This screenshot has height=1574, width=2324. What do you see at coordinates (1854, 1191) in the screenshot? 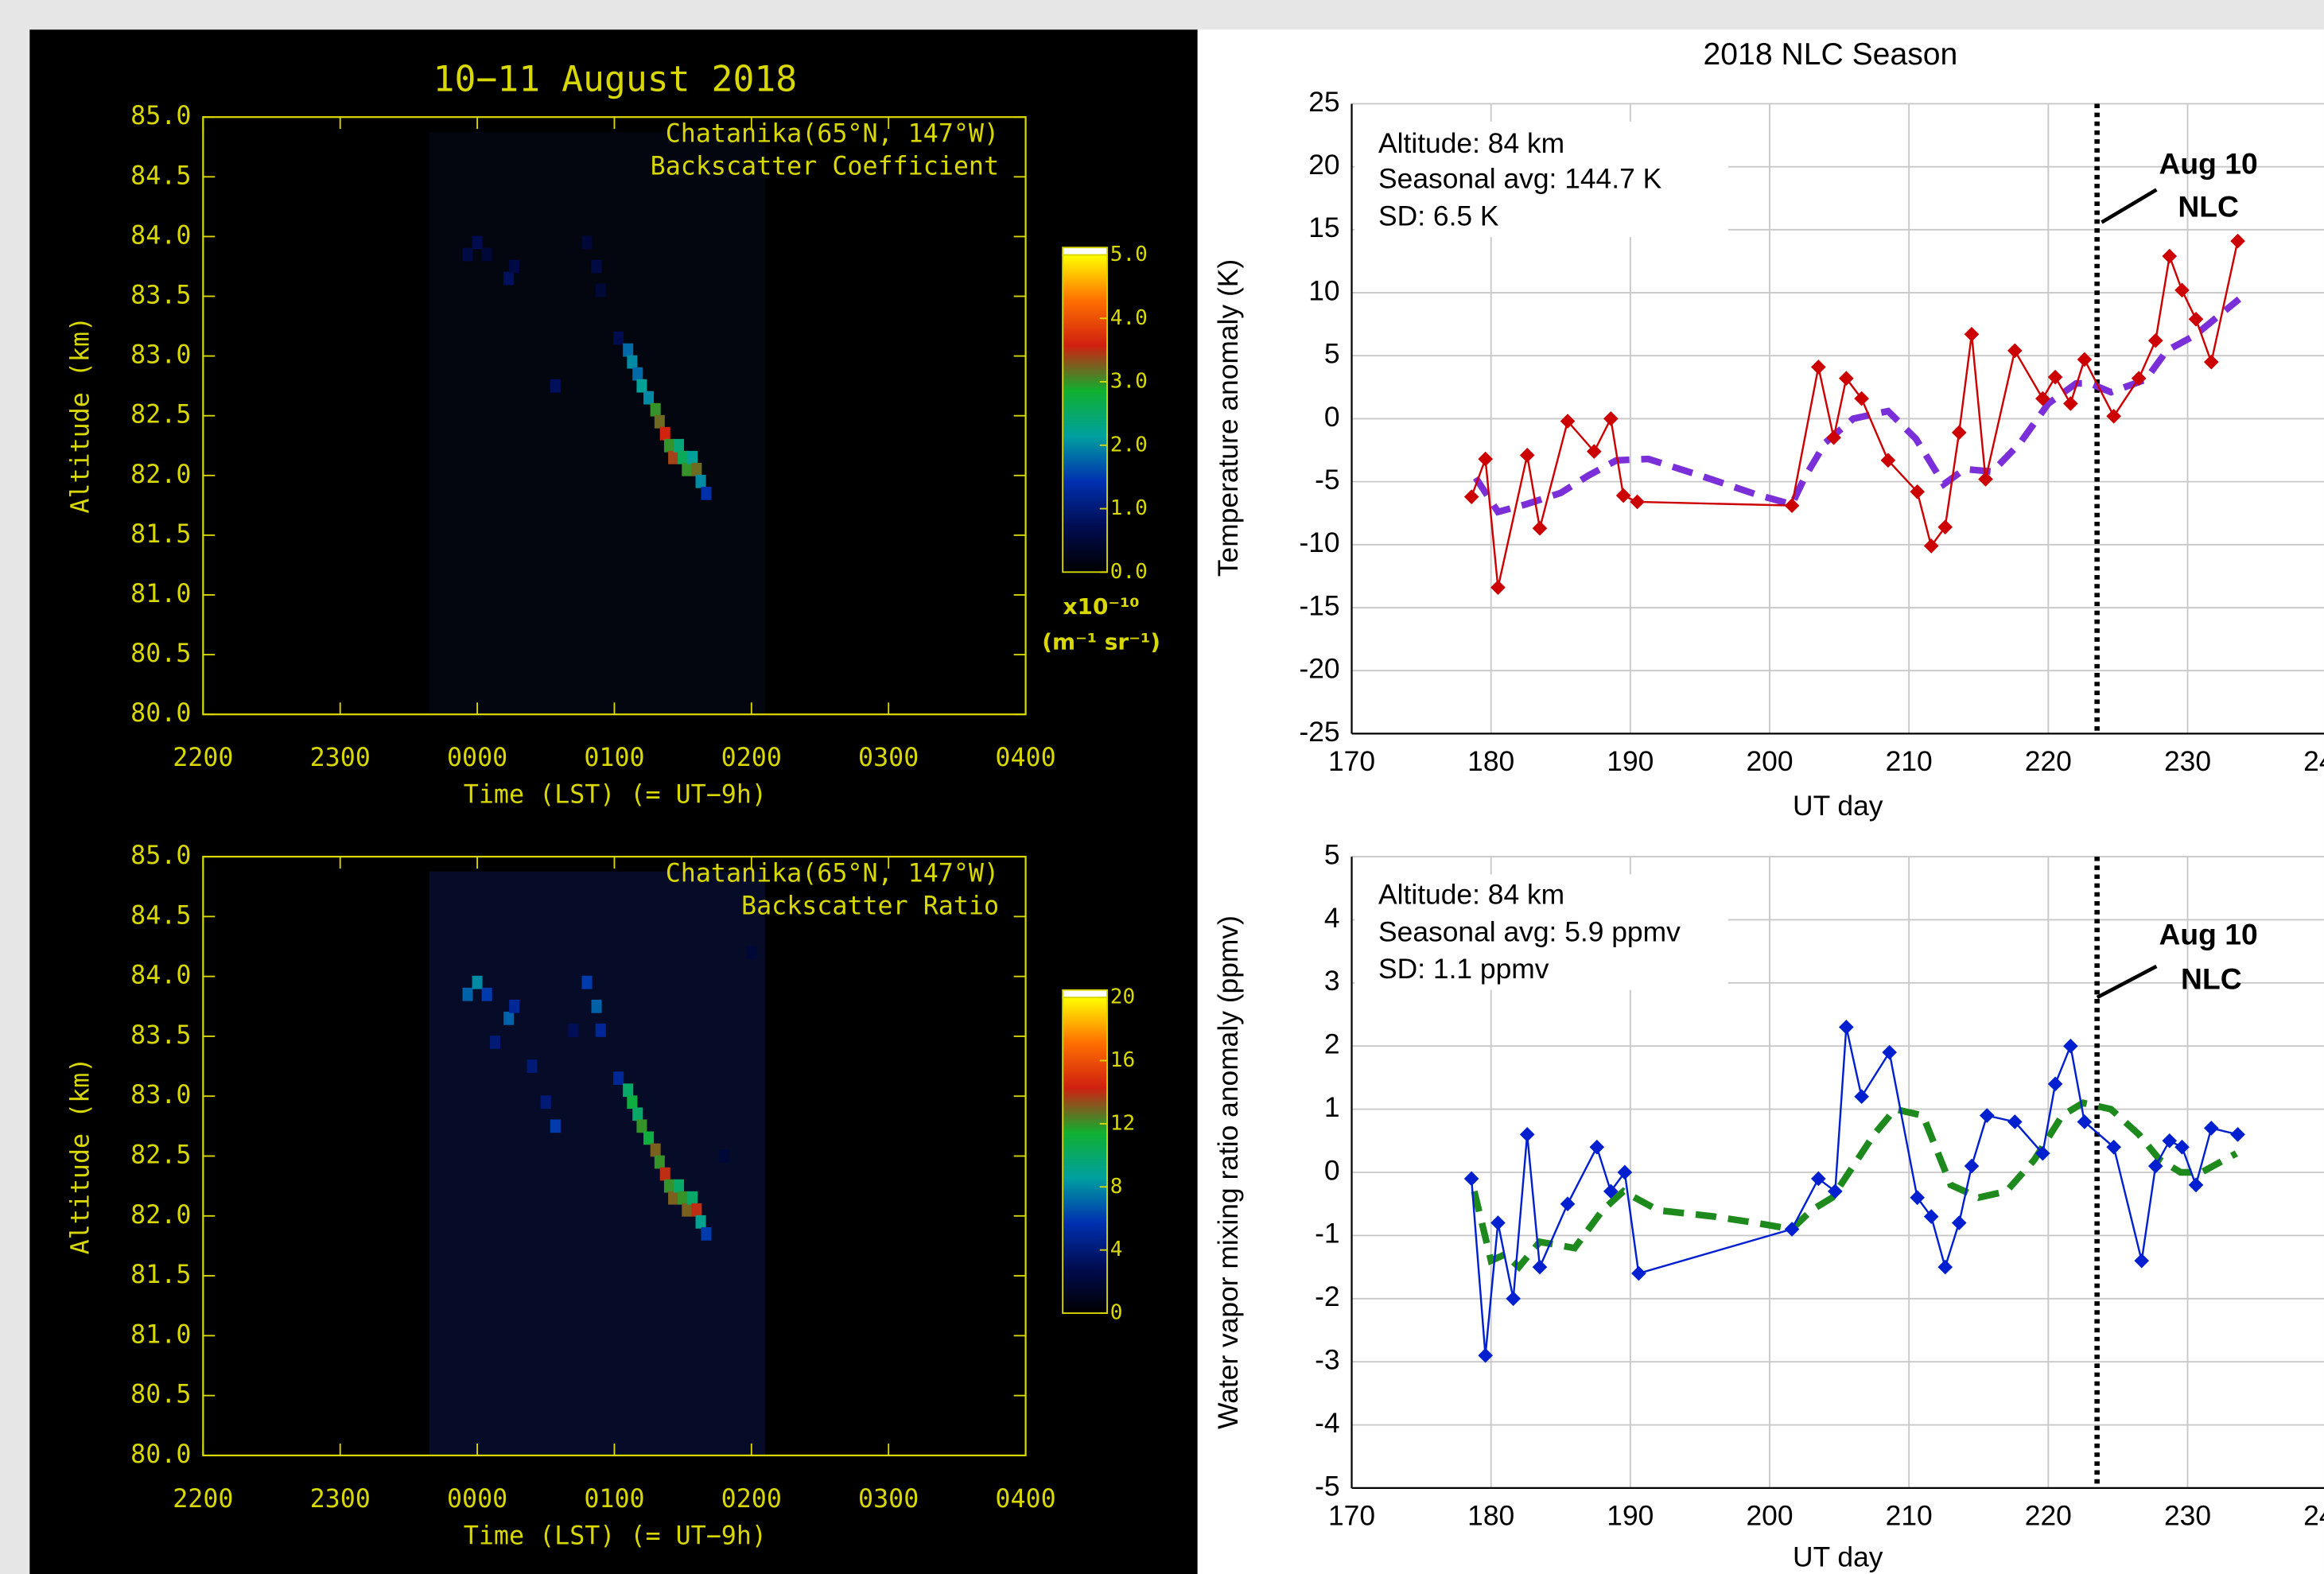
I see `data-line` at bounding box center [1854, 1191].